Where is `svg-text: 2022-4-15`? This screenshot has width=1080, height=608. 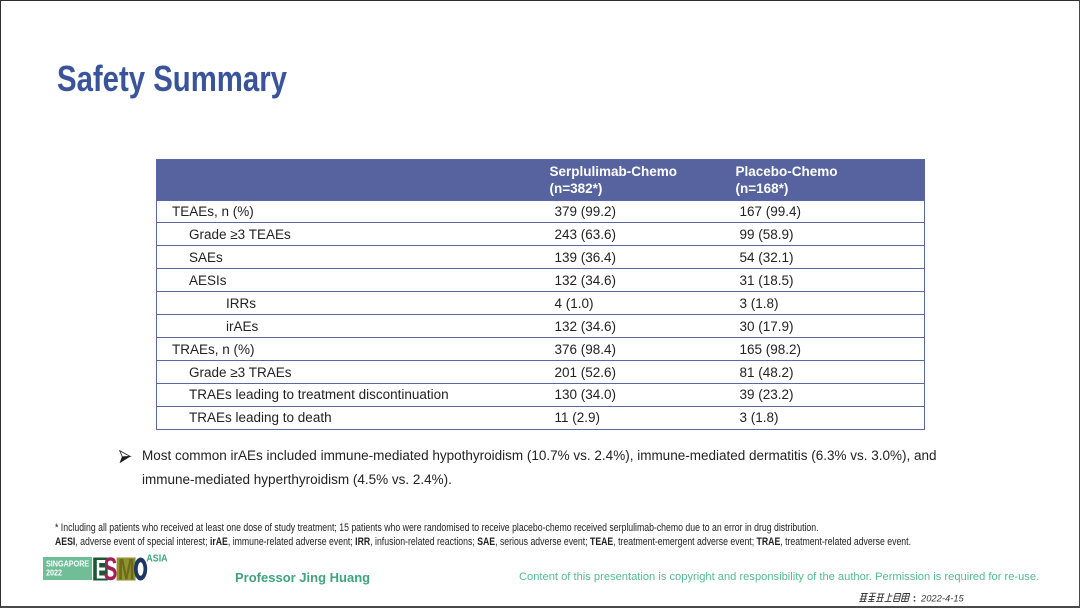
svg-text: 2022-4-15 is located at coordinates (942, 598).